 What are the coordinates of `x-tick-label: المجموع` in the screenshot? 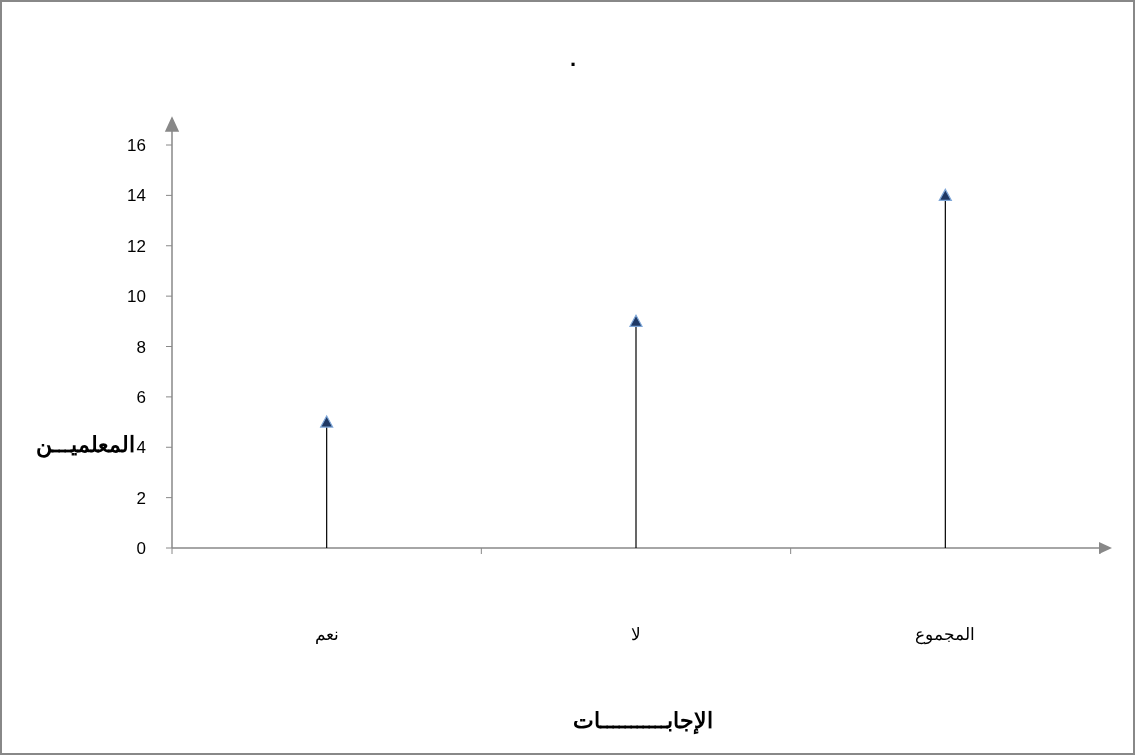 It's located at (945, 635).